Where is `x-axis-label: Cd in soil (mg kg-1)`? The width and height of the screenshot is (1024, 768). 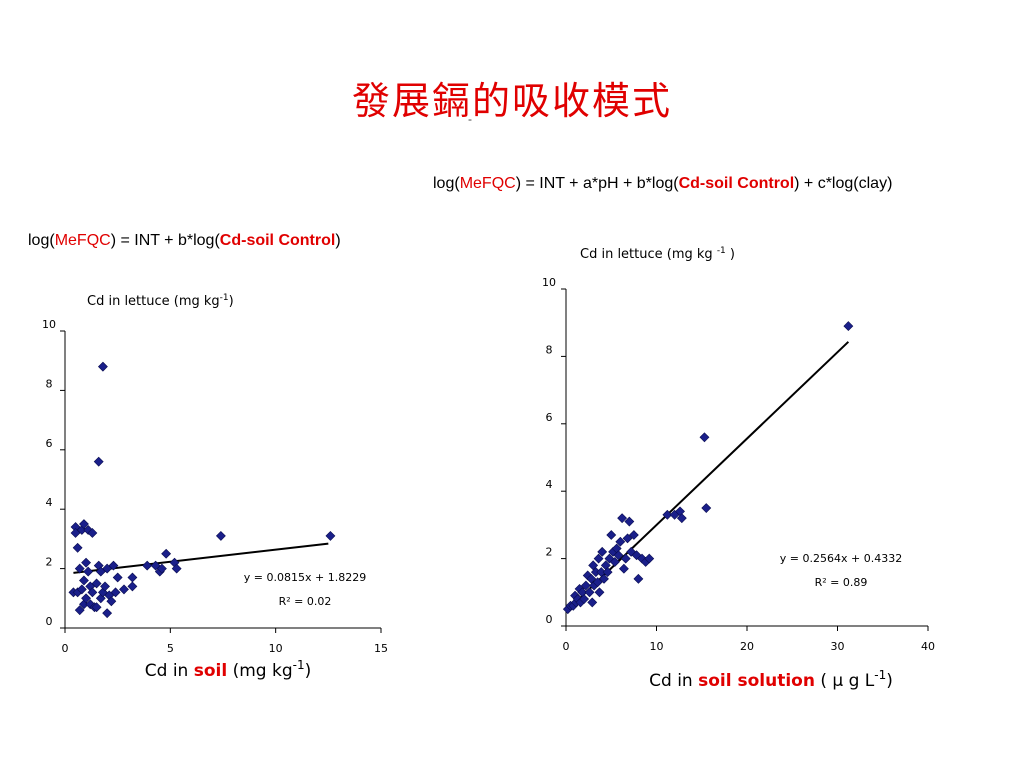
x-axis-label: Cd in soil (mg kg-1) is located at coordinates (228, 669).